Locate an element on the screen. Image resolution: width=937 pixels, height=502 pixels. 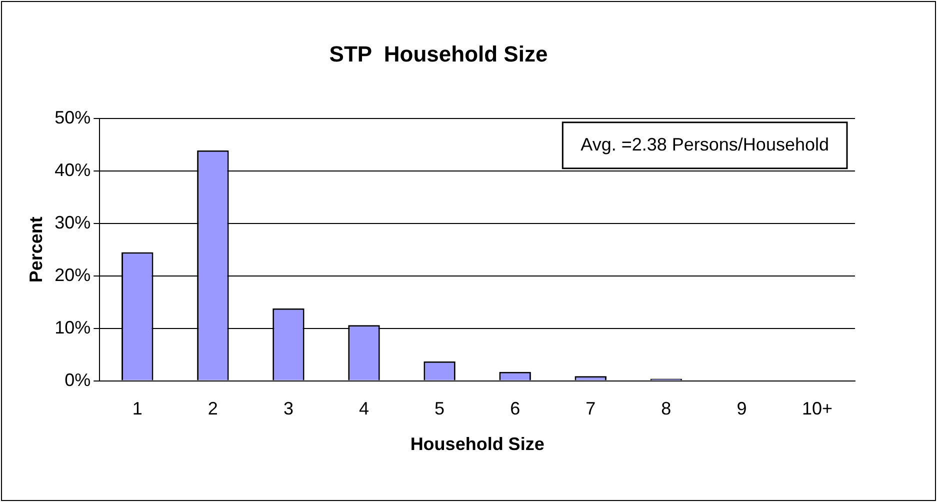
y-tick-label: 10% is located at coordinates (72, 327).